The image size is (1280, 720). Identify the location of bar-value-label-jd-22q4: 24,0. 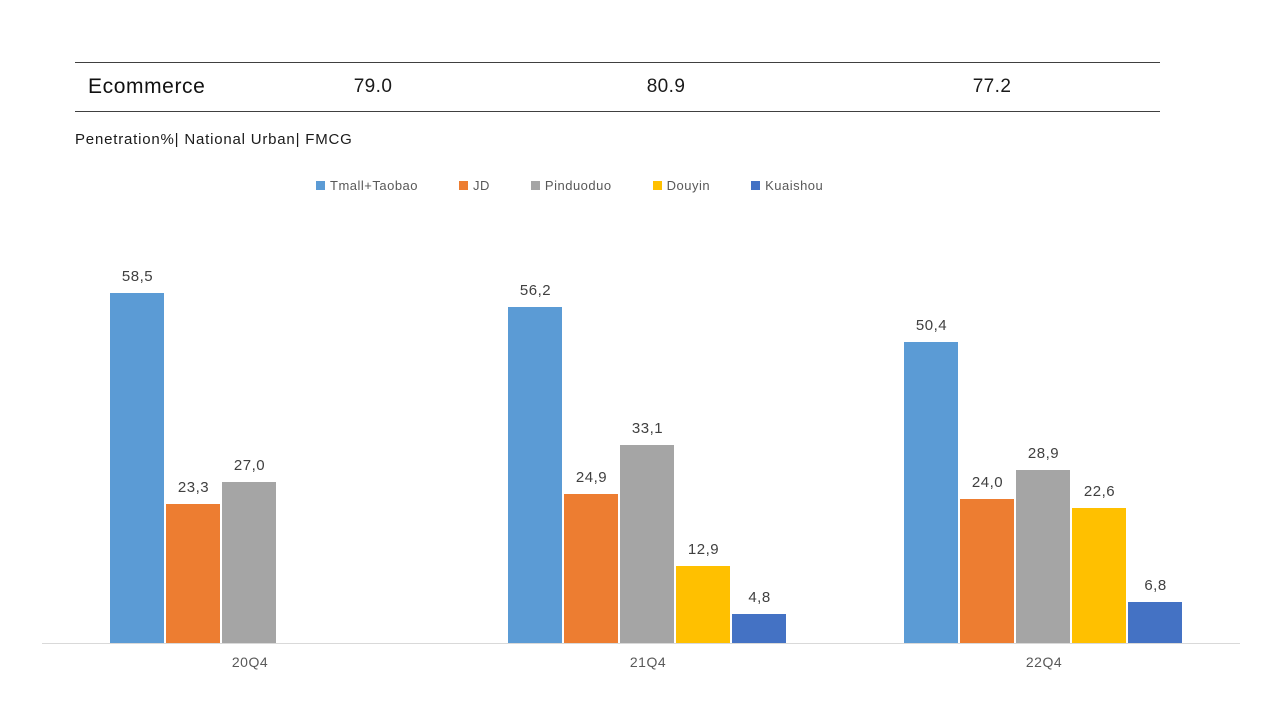
(987, 482).